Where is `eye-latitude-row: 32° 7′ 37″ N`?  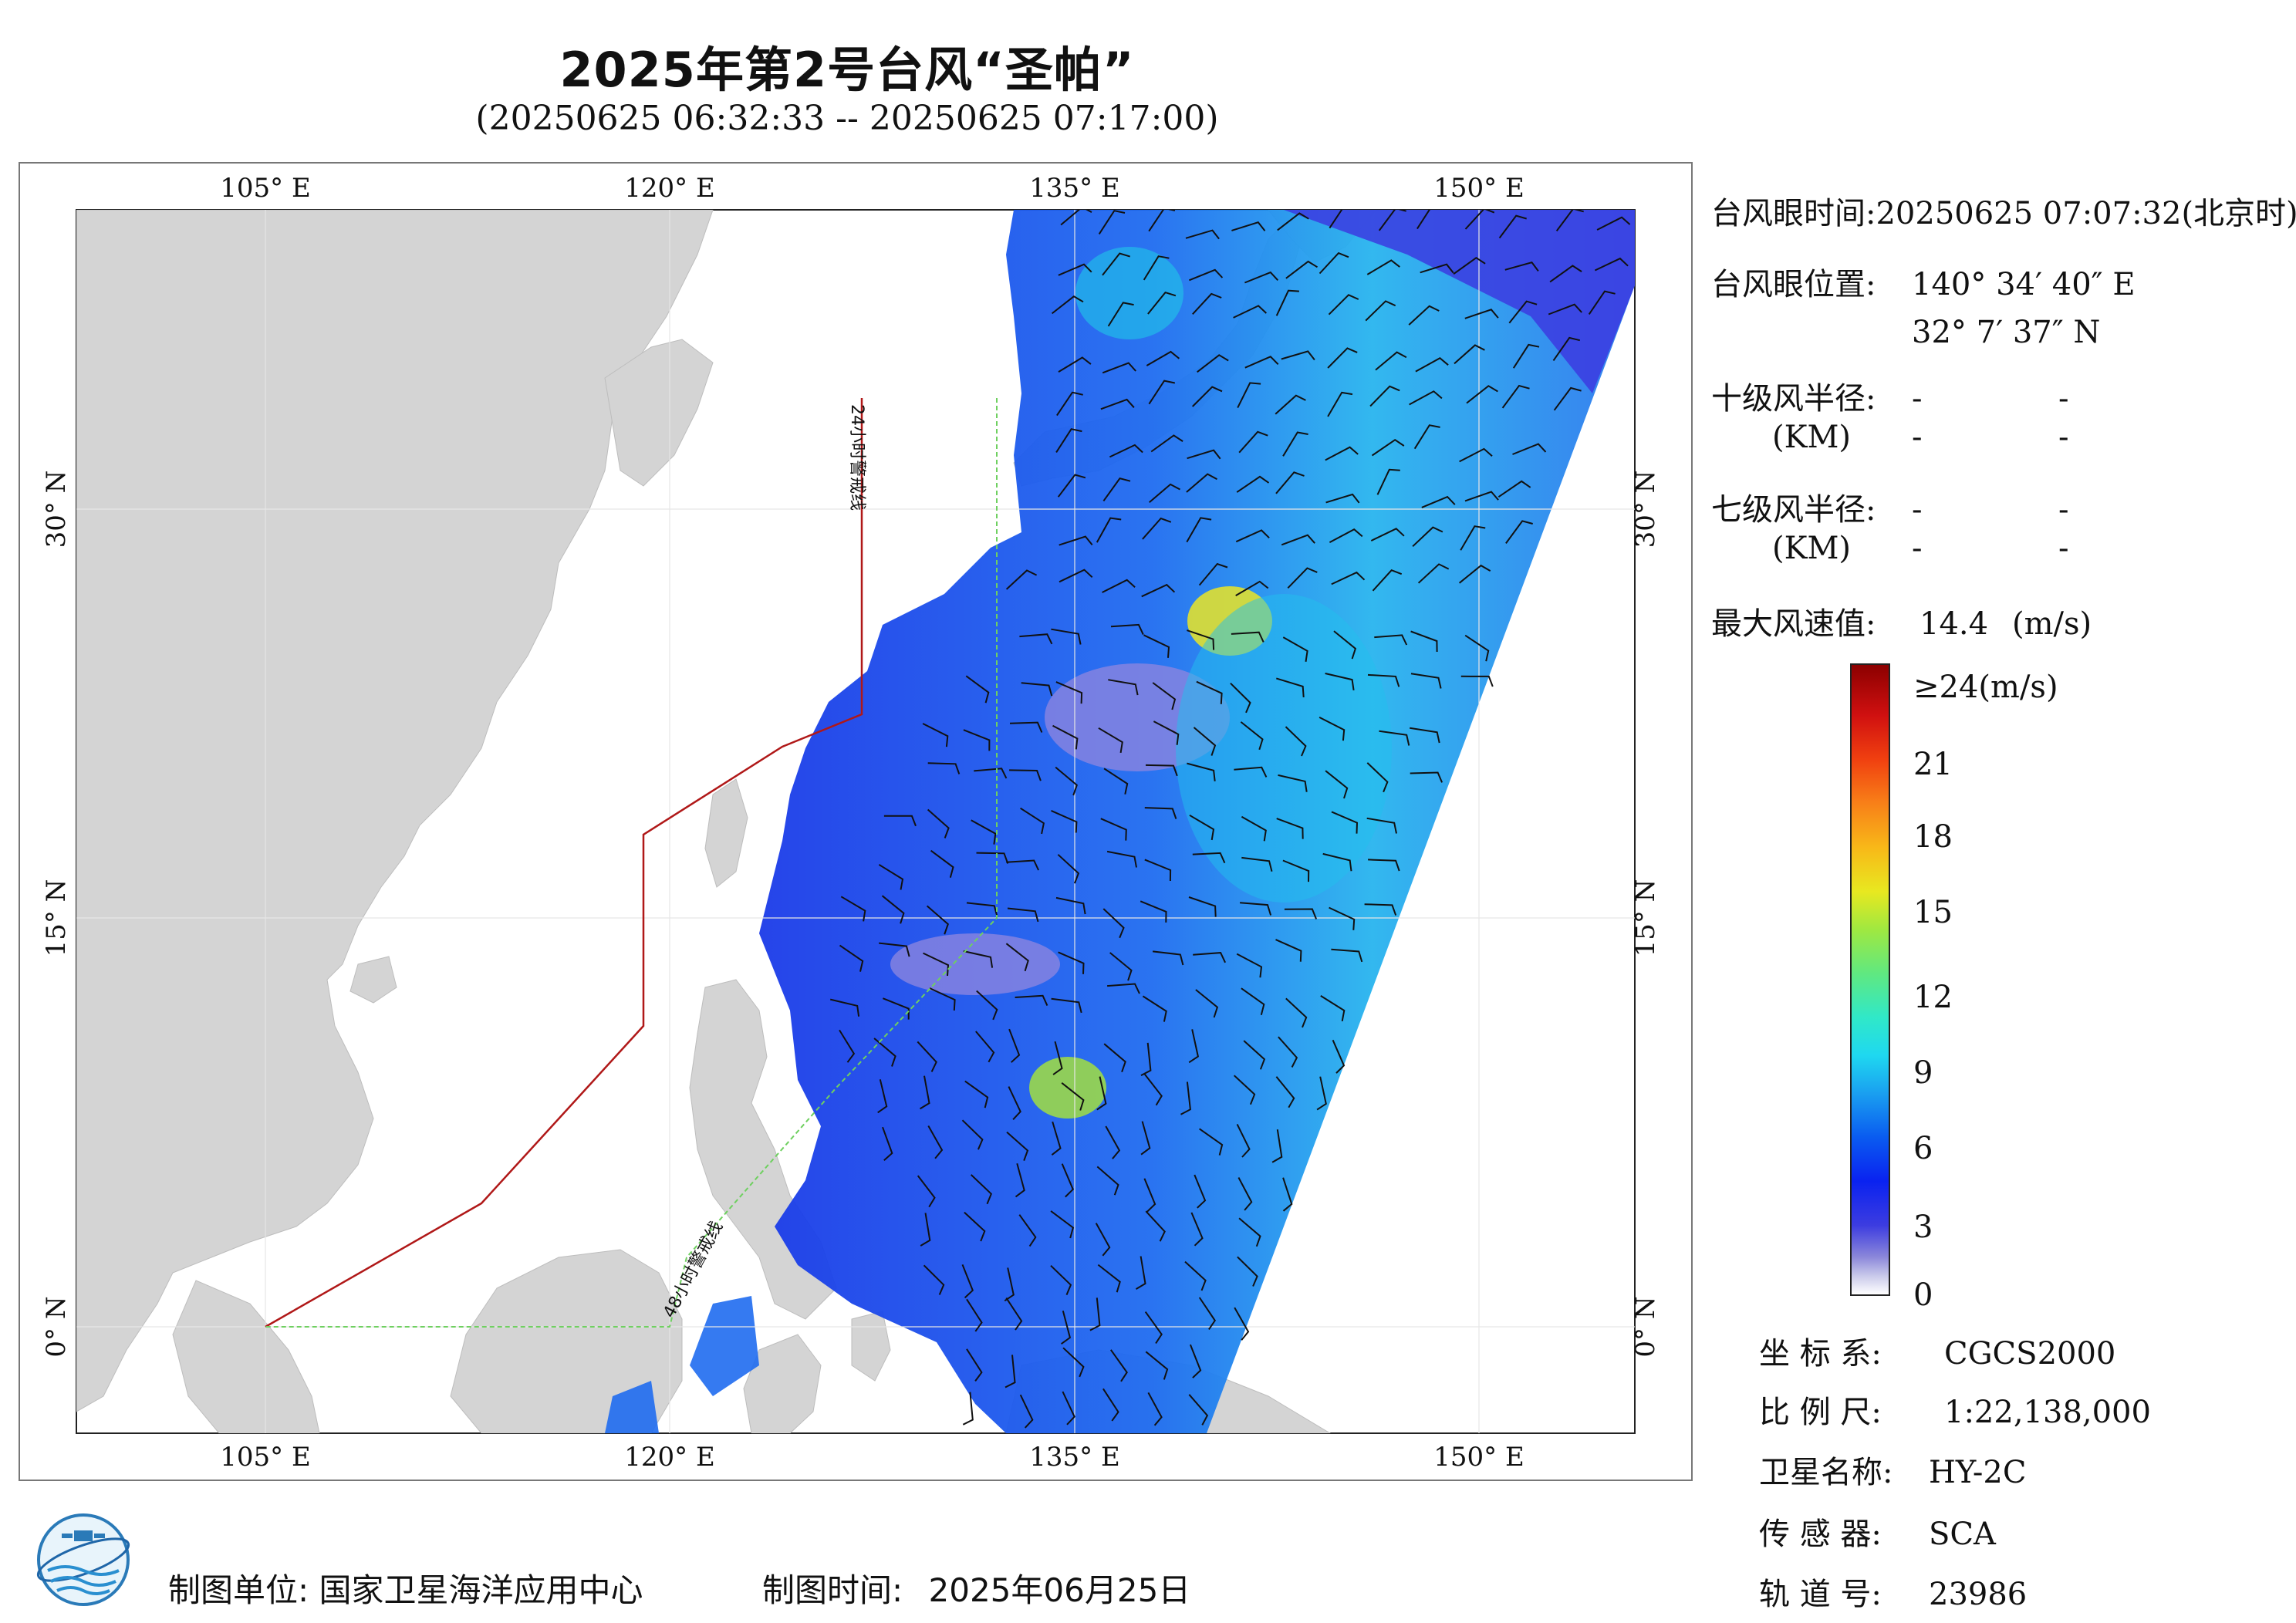
eye-latitude-row: 32° 7′ 37″ N is located at coordinates (2006, 332).